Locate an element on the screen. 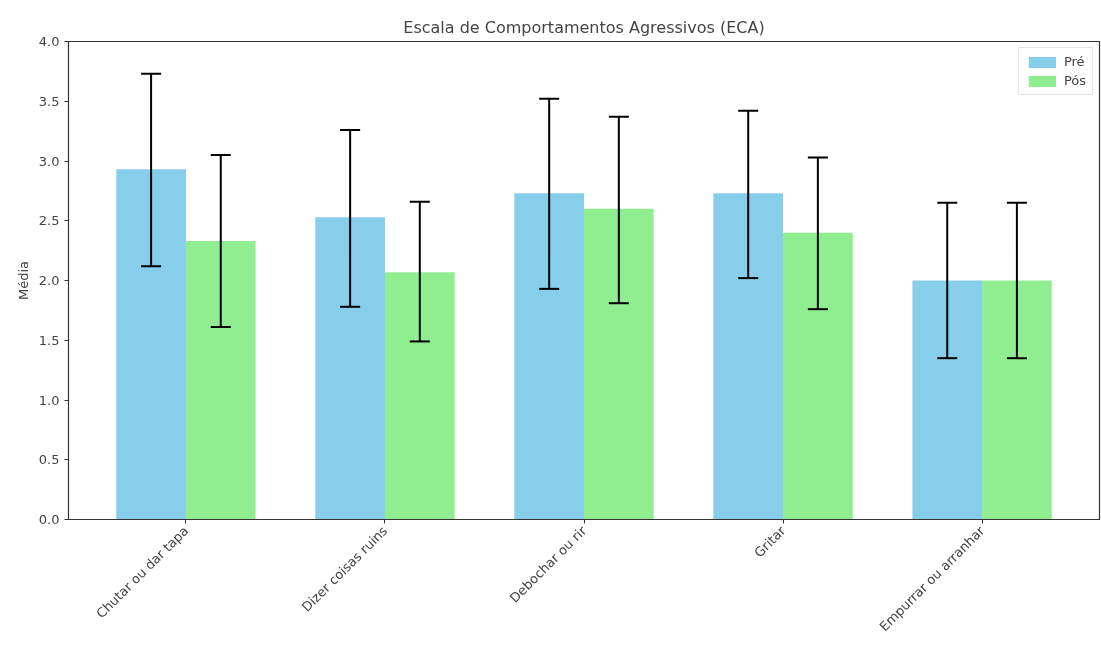 This screenshot has height=657, width=1101. y-tick-label: 4.0 is located at coordinates (49, 41).